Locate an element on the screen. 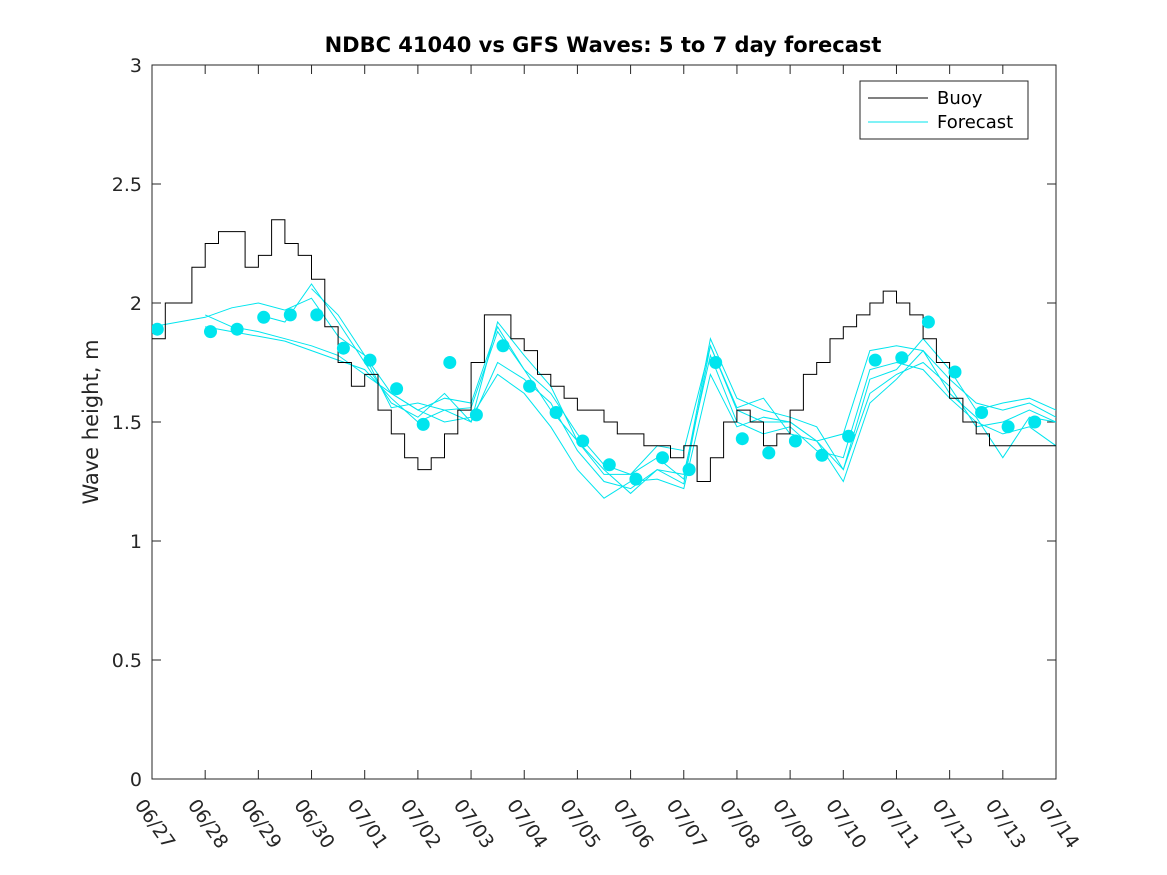  x-tick-label: 07/06 is located at coordinates (632, 823).